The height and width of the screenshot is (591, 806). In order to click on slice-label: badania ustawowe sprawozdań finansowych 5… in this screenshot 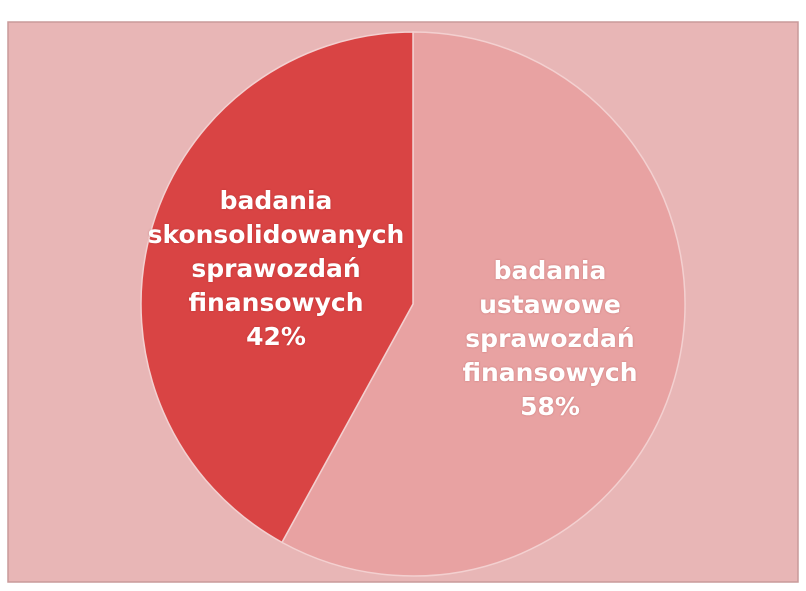, I will do `click(550, 339)`.